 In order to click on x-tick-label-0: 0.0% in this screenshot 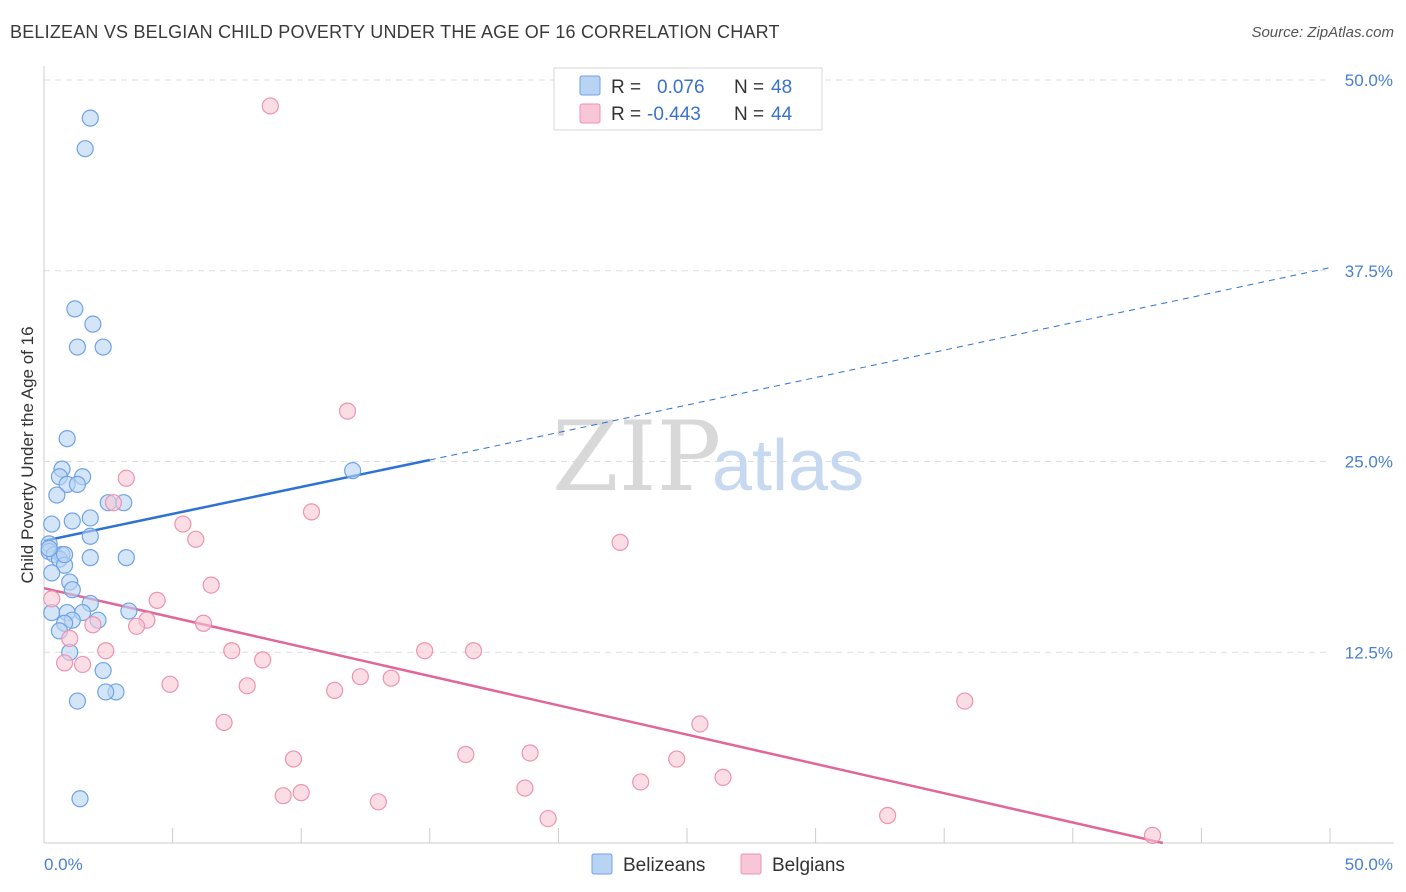, I will do `click(63, 864)`.